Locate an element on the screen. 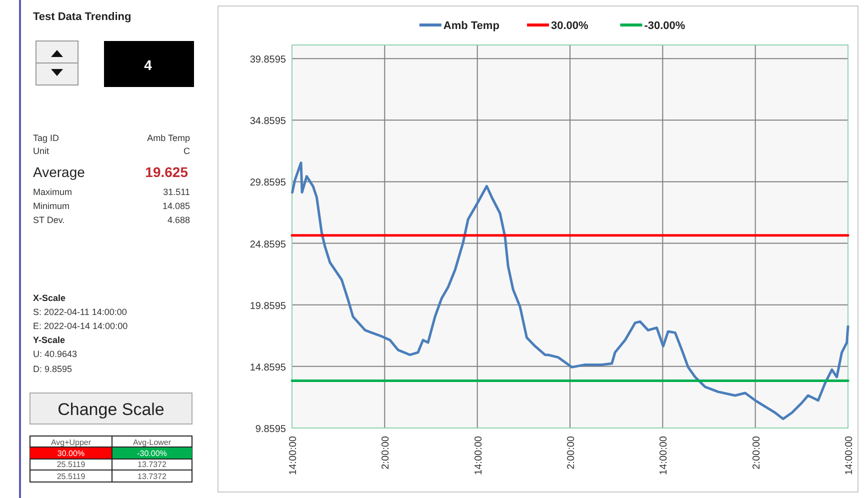 This screenshot has height=498, width=867. y-tick-label: 34.8595 is located at coordinates (268, 122).